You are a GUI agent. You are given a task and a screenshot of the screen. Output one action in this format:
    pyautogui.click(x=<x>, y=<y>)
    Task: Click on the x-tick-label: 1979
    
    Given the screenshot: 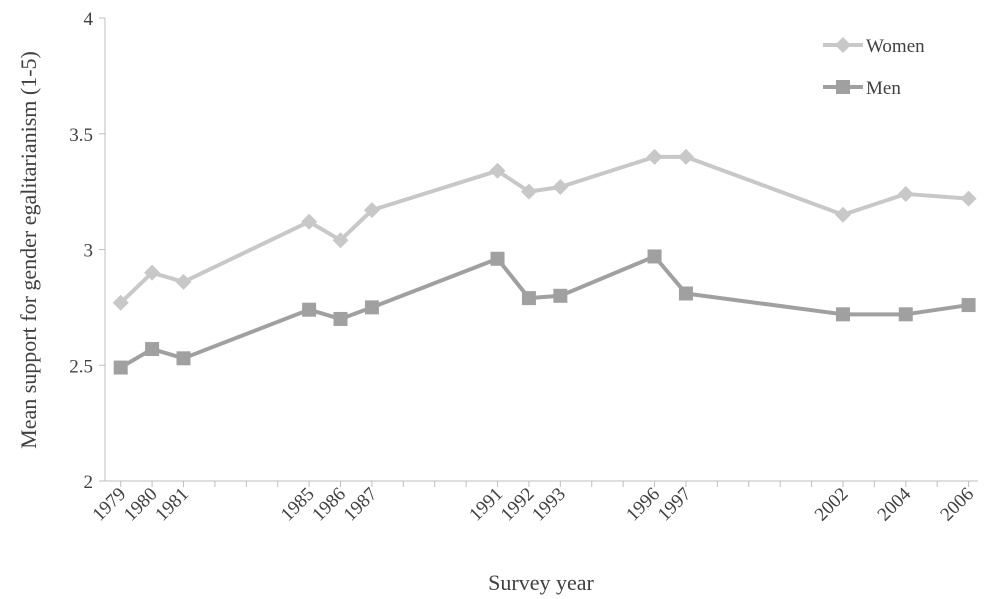 What is the action you would take?
    pyautogui.click(x=110, y=505)
    